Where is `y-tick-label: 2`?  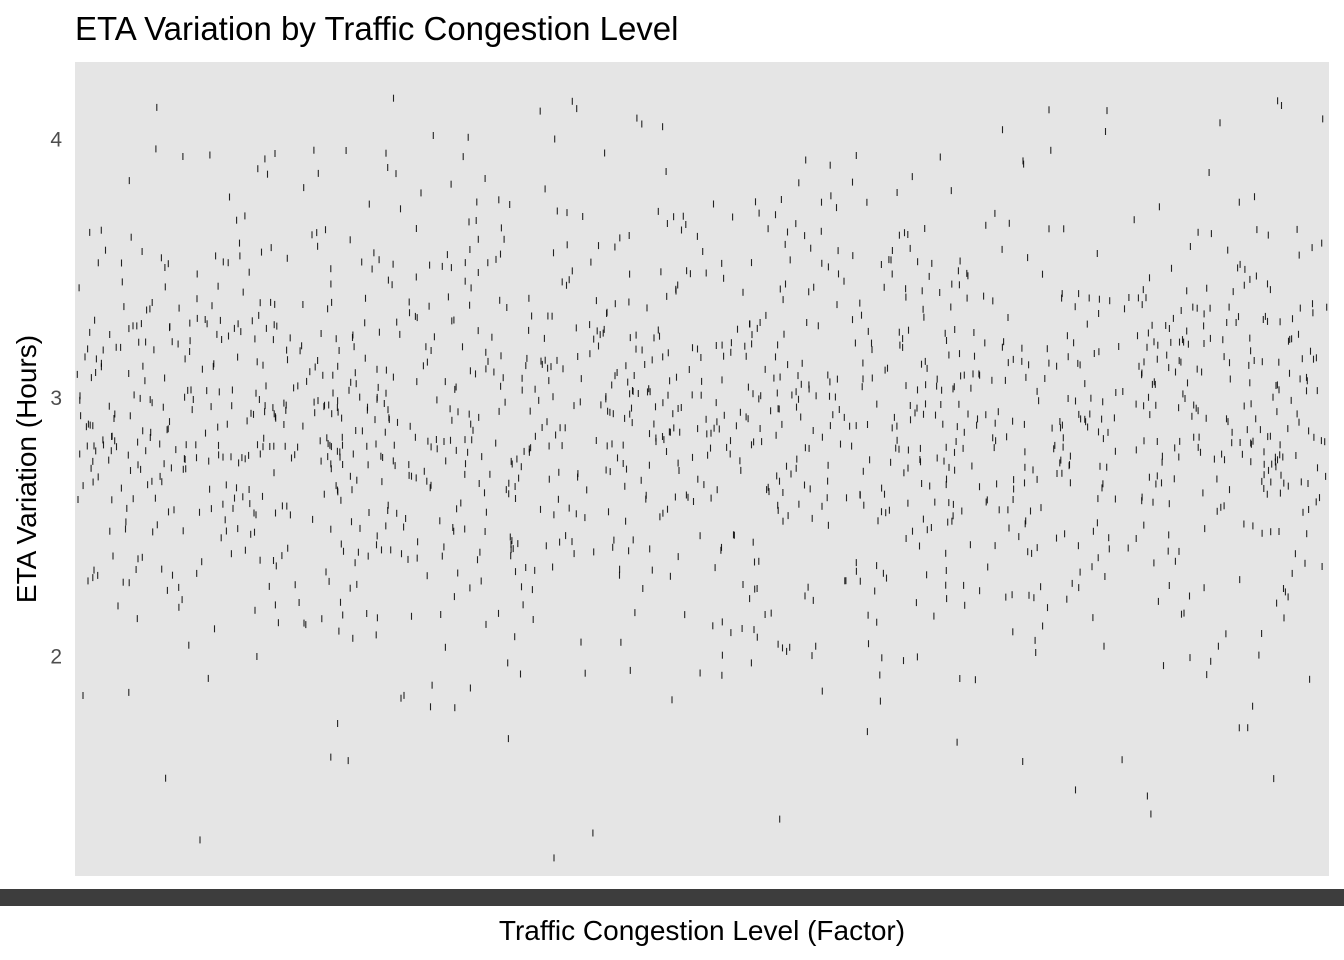 y-tick-label: 2 is located at coordinates (56, 656).